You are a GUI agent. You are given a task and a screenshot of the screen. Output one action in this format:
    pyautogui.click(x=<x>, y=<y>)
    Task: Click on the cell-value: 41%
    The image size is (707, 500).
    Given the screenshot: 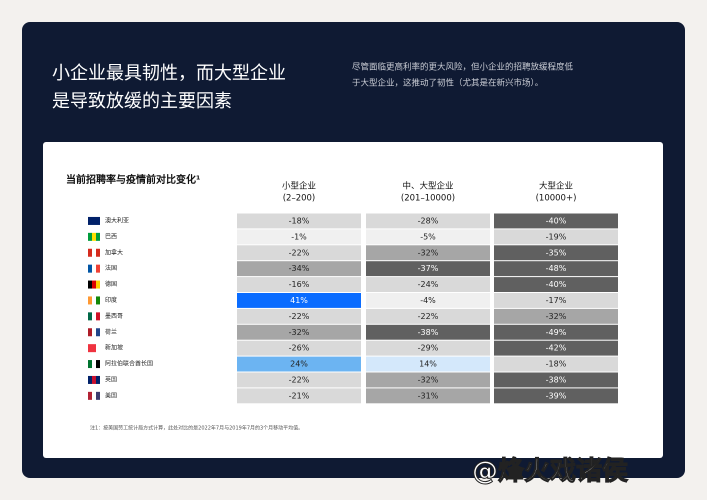 What is the action you would take?
    pyautogui.click(x=299, y=300)
    